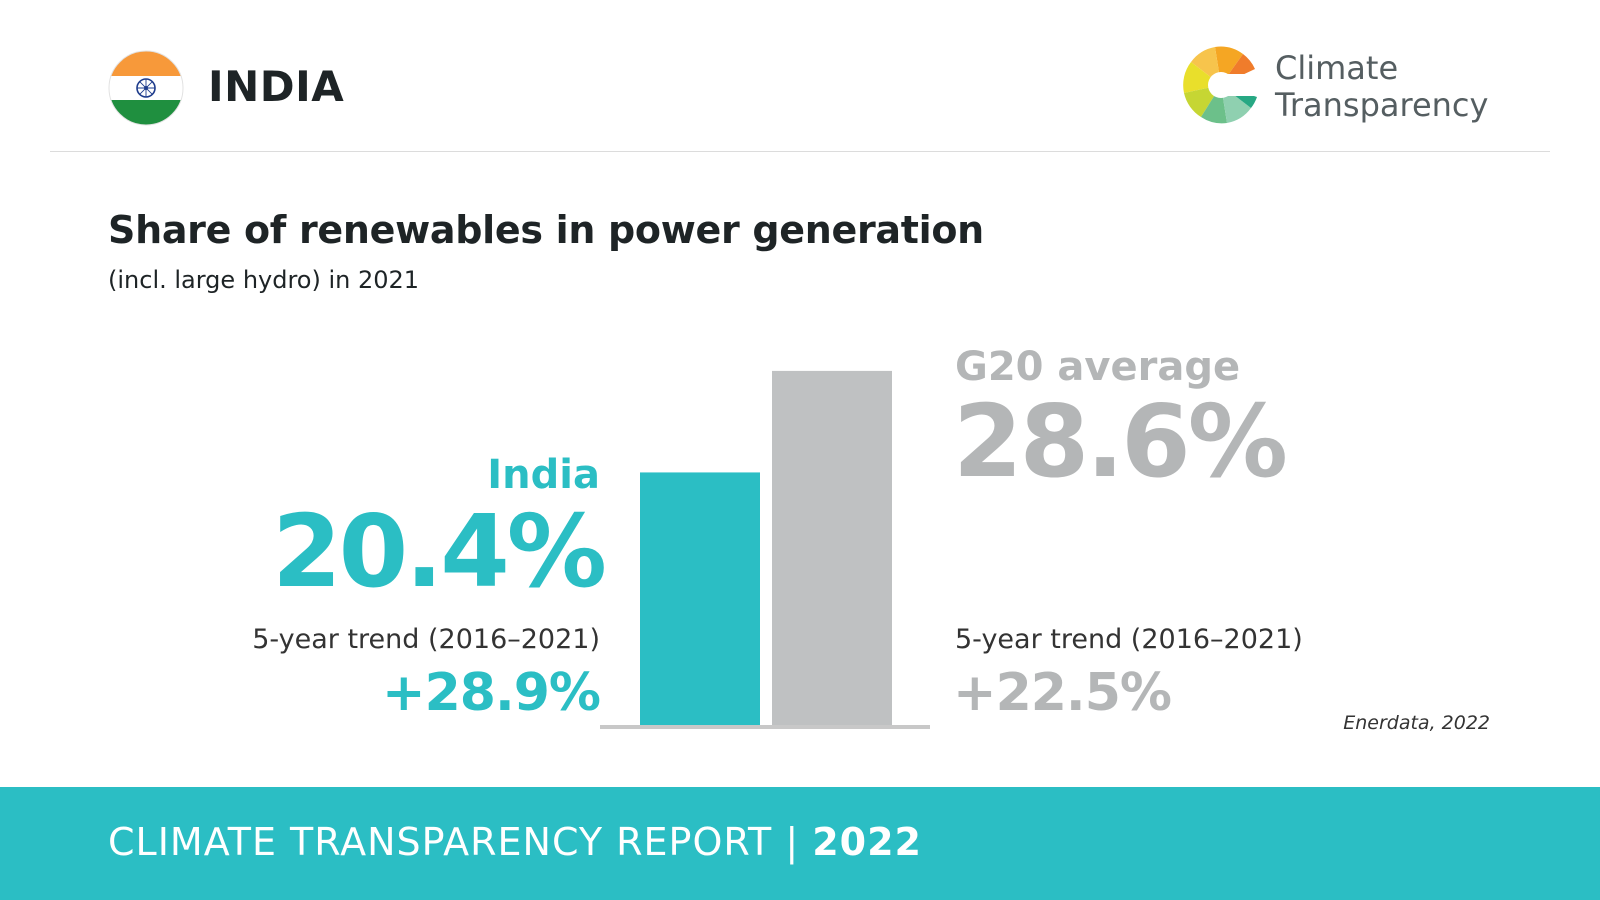 This screenshot has height=900, width=1600. I want to click on logo-line-2: Transparency, so click(1382, 105).